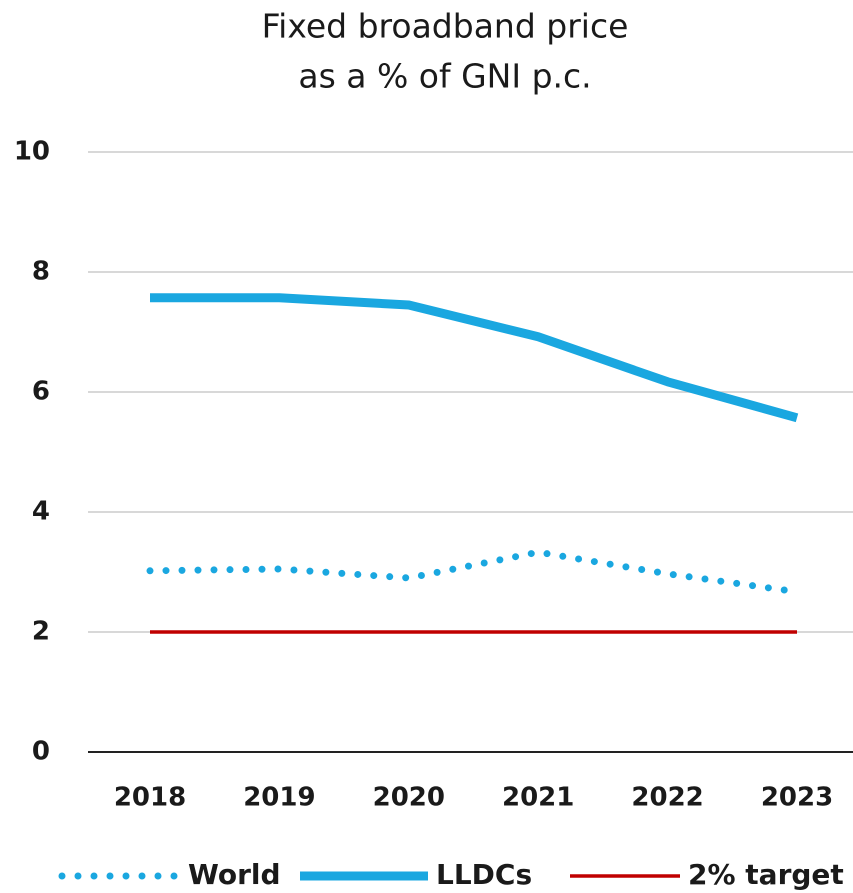  I want to click on x-tick-label: 2023, so click(797, 798).